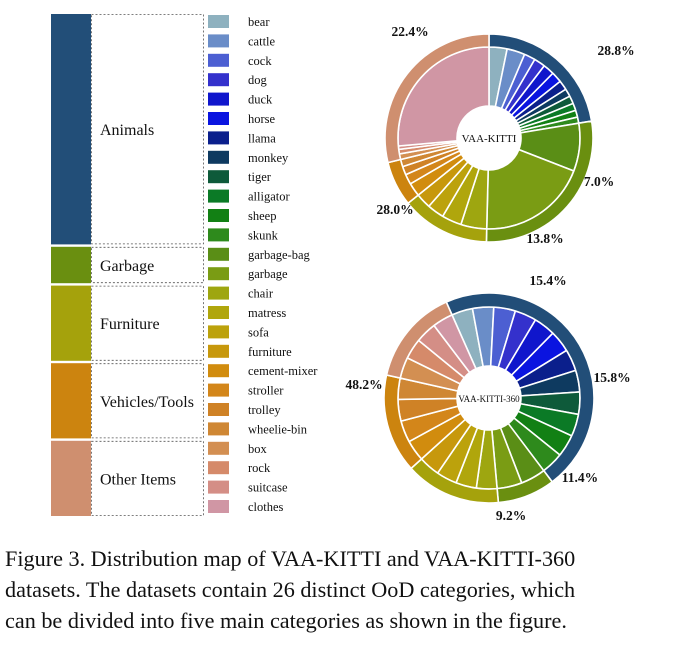 This screenshot has width=698, height=651. I want to click on category-label: stroller, so click(266, 391).